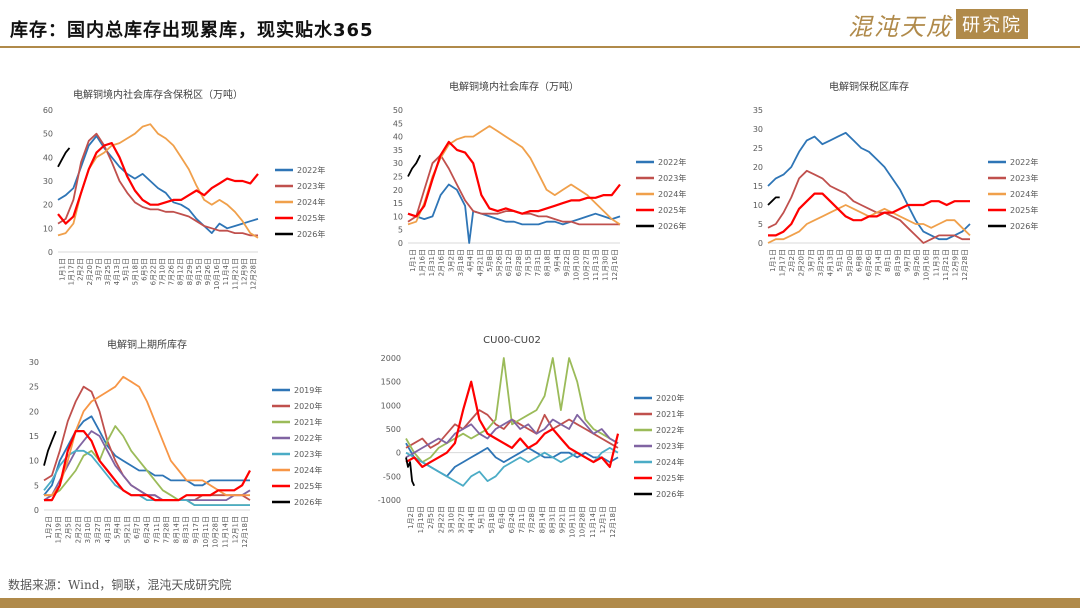 The image size is (1080, 608). I want to click on x-tick-label: 9月15日, so click(199, 271).